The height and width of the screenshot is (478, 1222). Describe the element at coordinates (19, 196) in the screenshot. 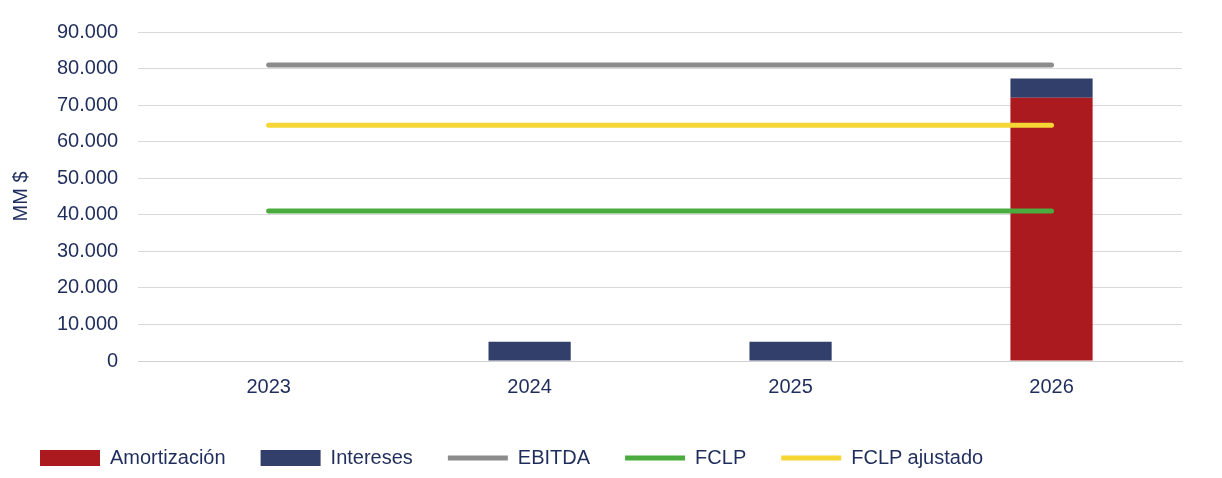

I see `y-axis-title: MM $` at that location.